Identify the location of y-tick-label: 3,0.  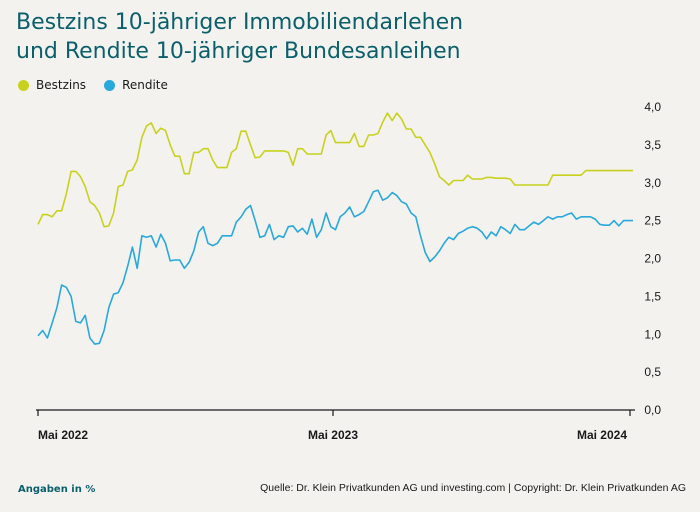
(652, 183).